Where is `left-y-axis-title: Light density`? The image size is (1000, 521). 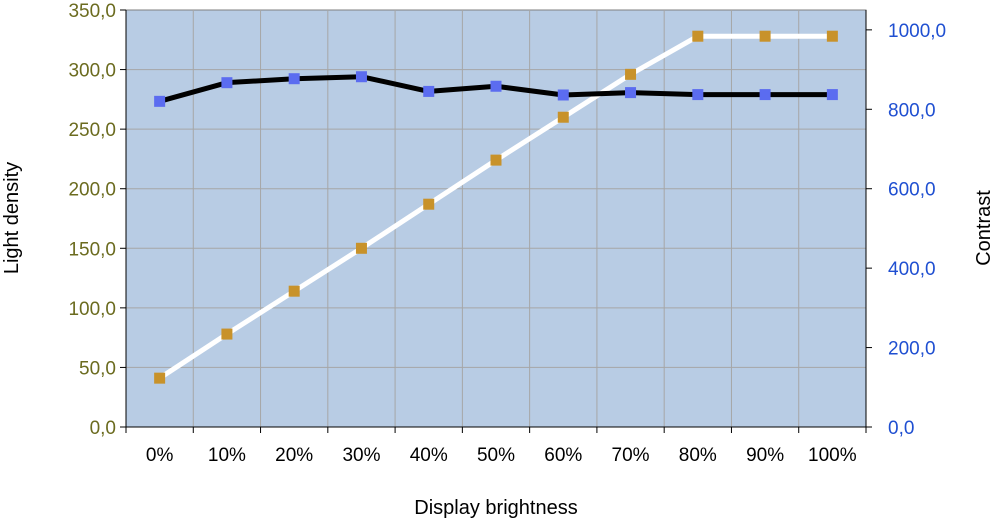 left-y-axis-title: Light density is located at coordinates (12, 218).